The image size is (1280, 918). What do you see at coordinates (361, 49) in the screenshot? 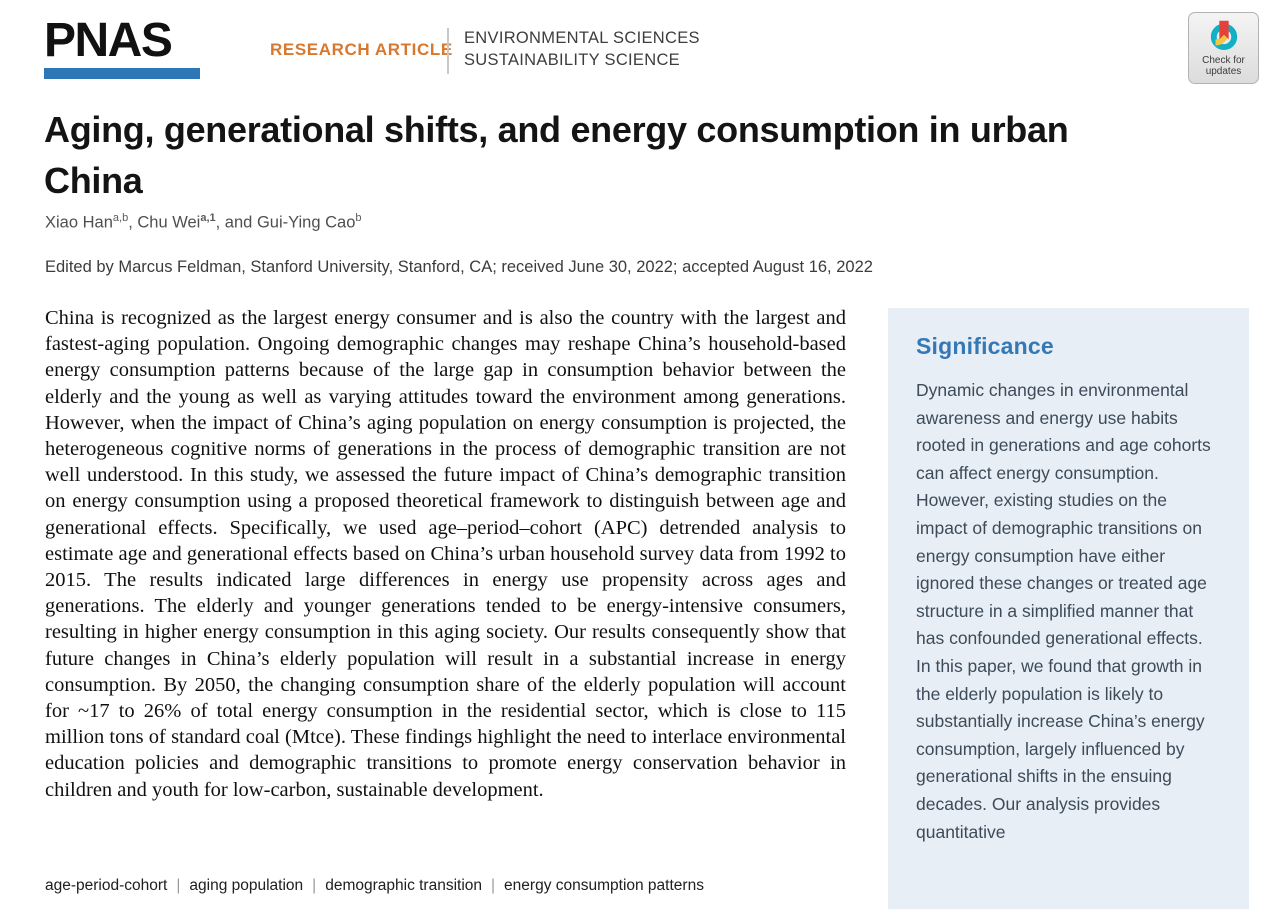
I see `article-type-label: RESEARCH ARTICLE` at bounding box center [361, 49].